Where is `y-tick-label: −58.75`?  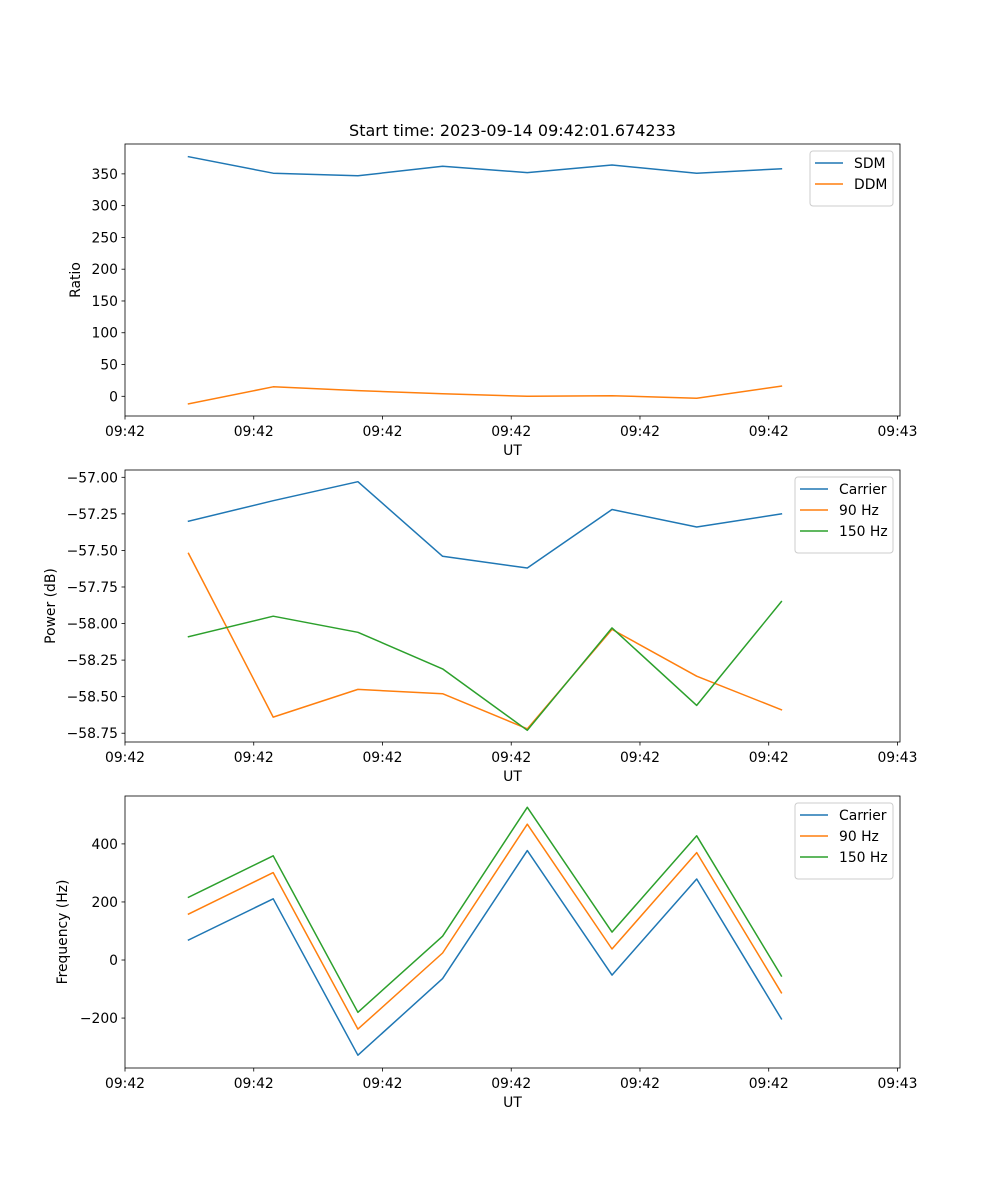 y-tick-label: −58.75 is located at coordinates (92, 734).